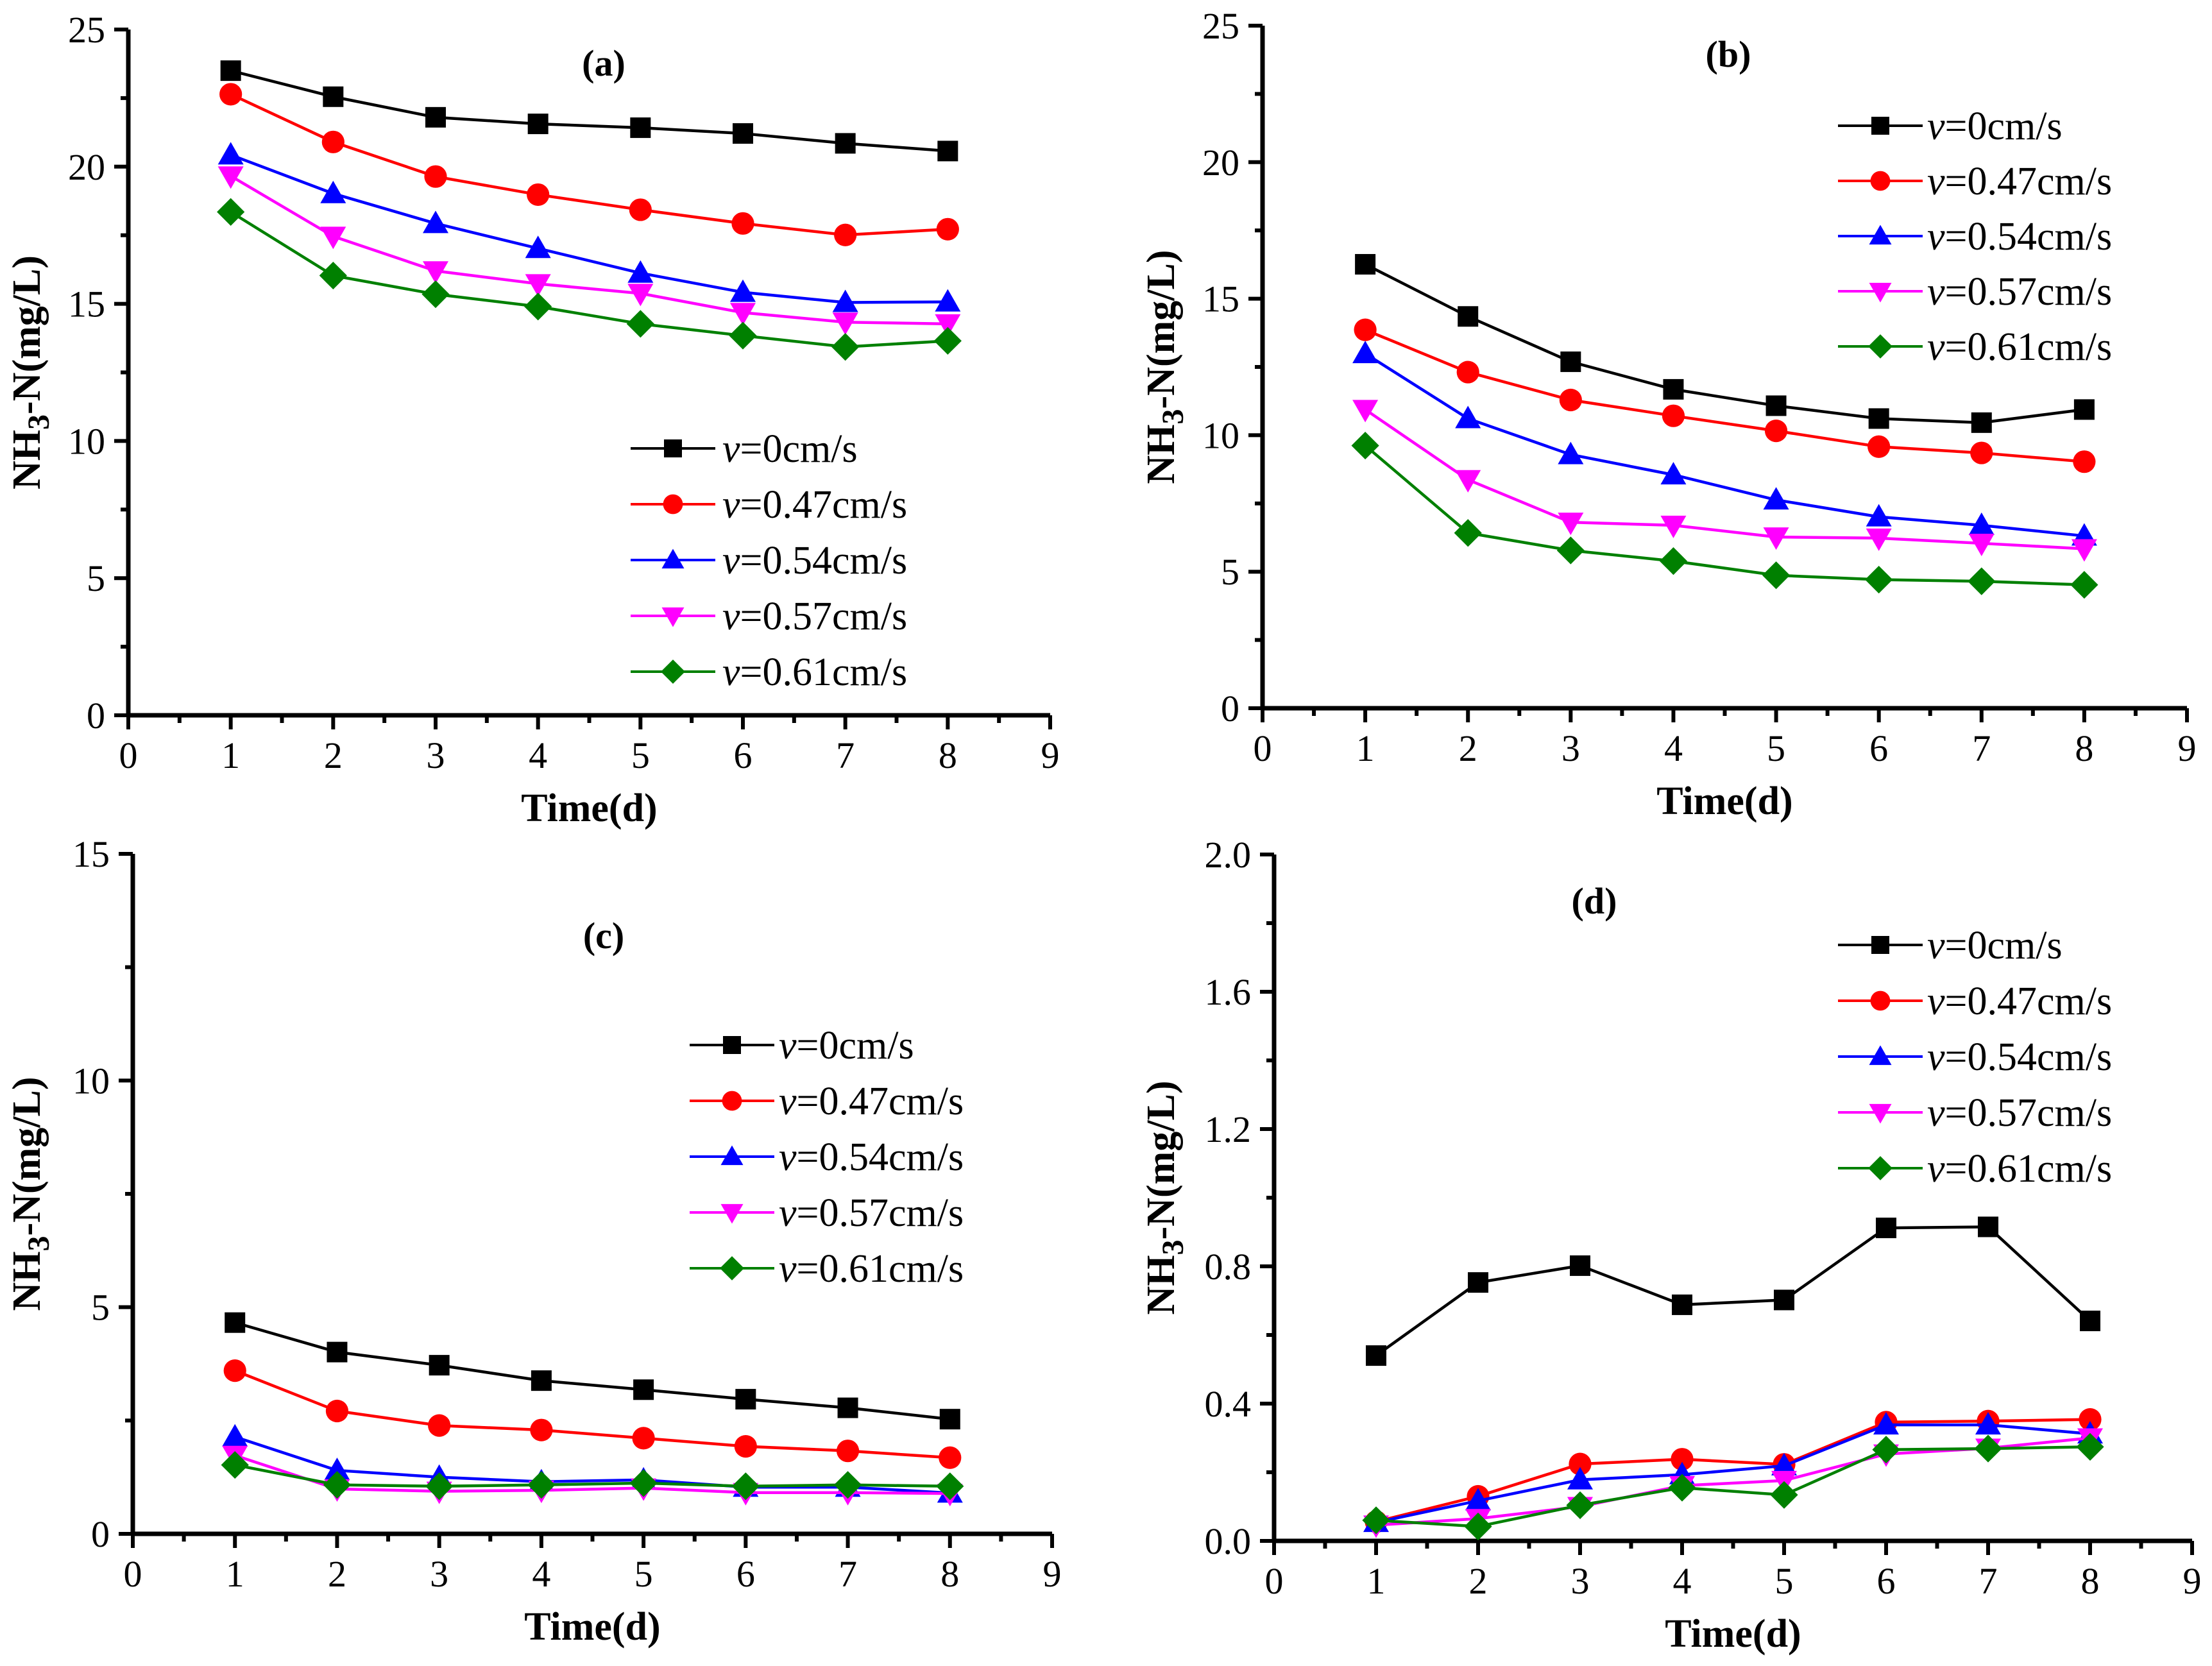 This screenshot has width=2212, height=1666. I want to click on series-v-0-57cm-s, so click(1724, 481).